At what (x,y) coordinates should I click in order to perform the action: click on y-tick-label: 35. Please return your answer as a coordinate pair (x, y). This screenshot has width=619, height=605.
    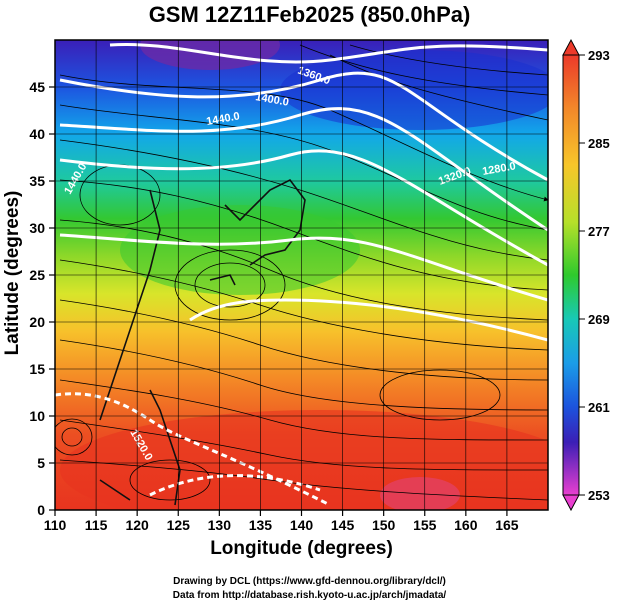
    Looking at the image, I should click on (37, 181).